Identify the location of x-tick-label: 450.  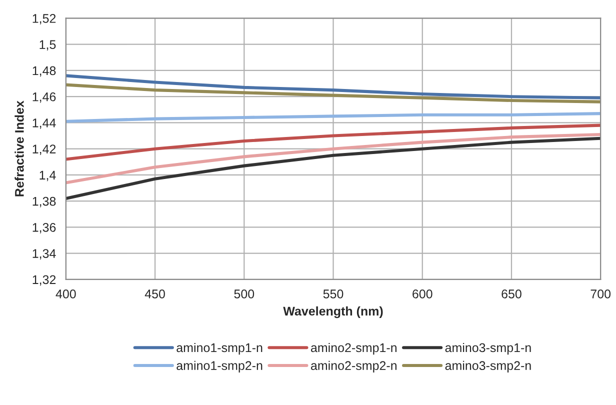
(154, 294).